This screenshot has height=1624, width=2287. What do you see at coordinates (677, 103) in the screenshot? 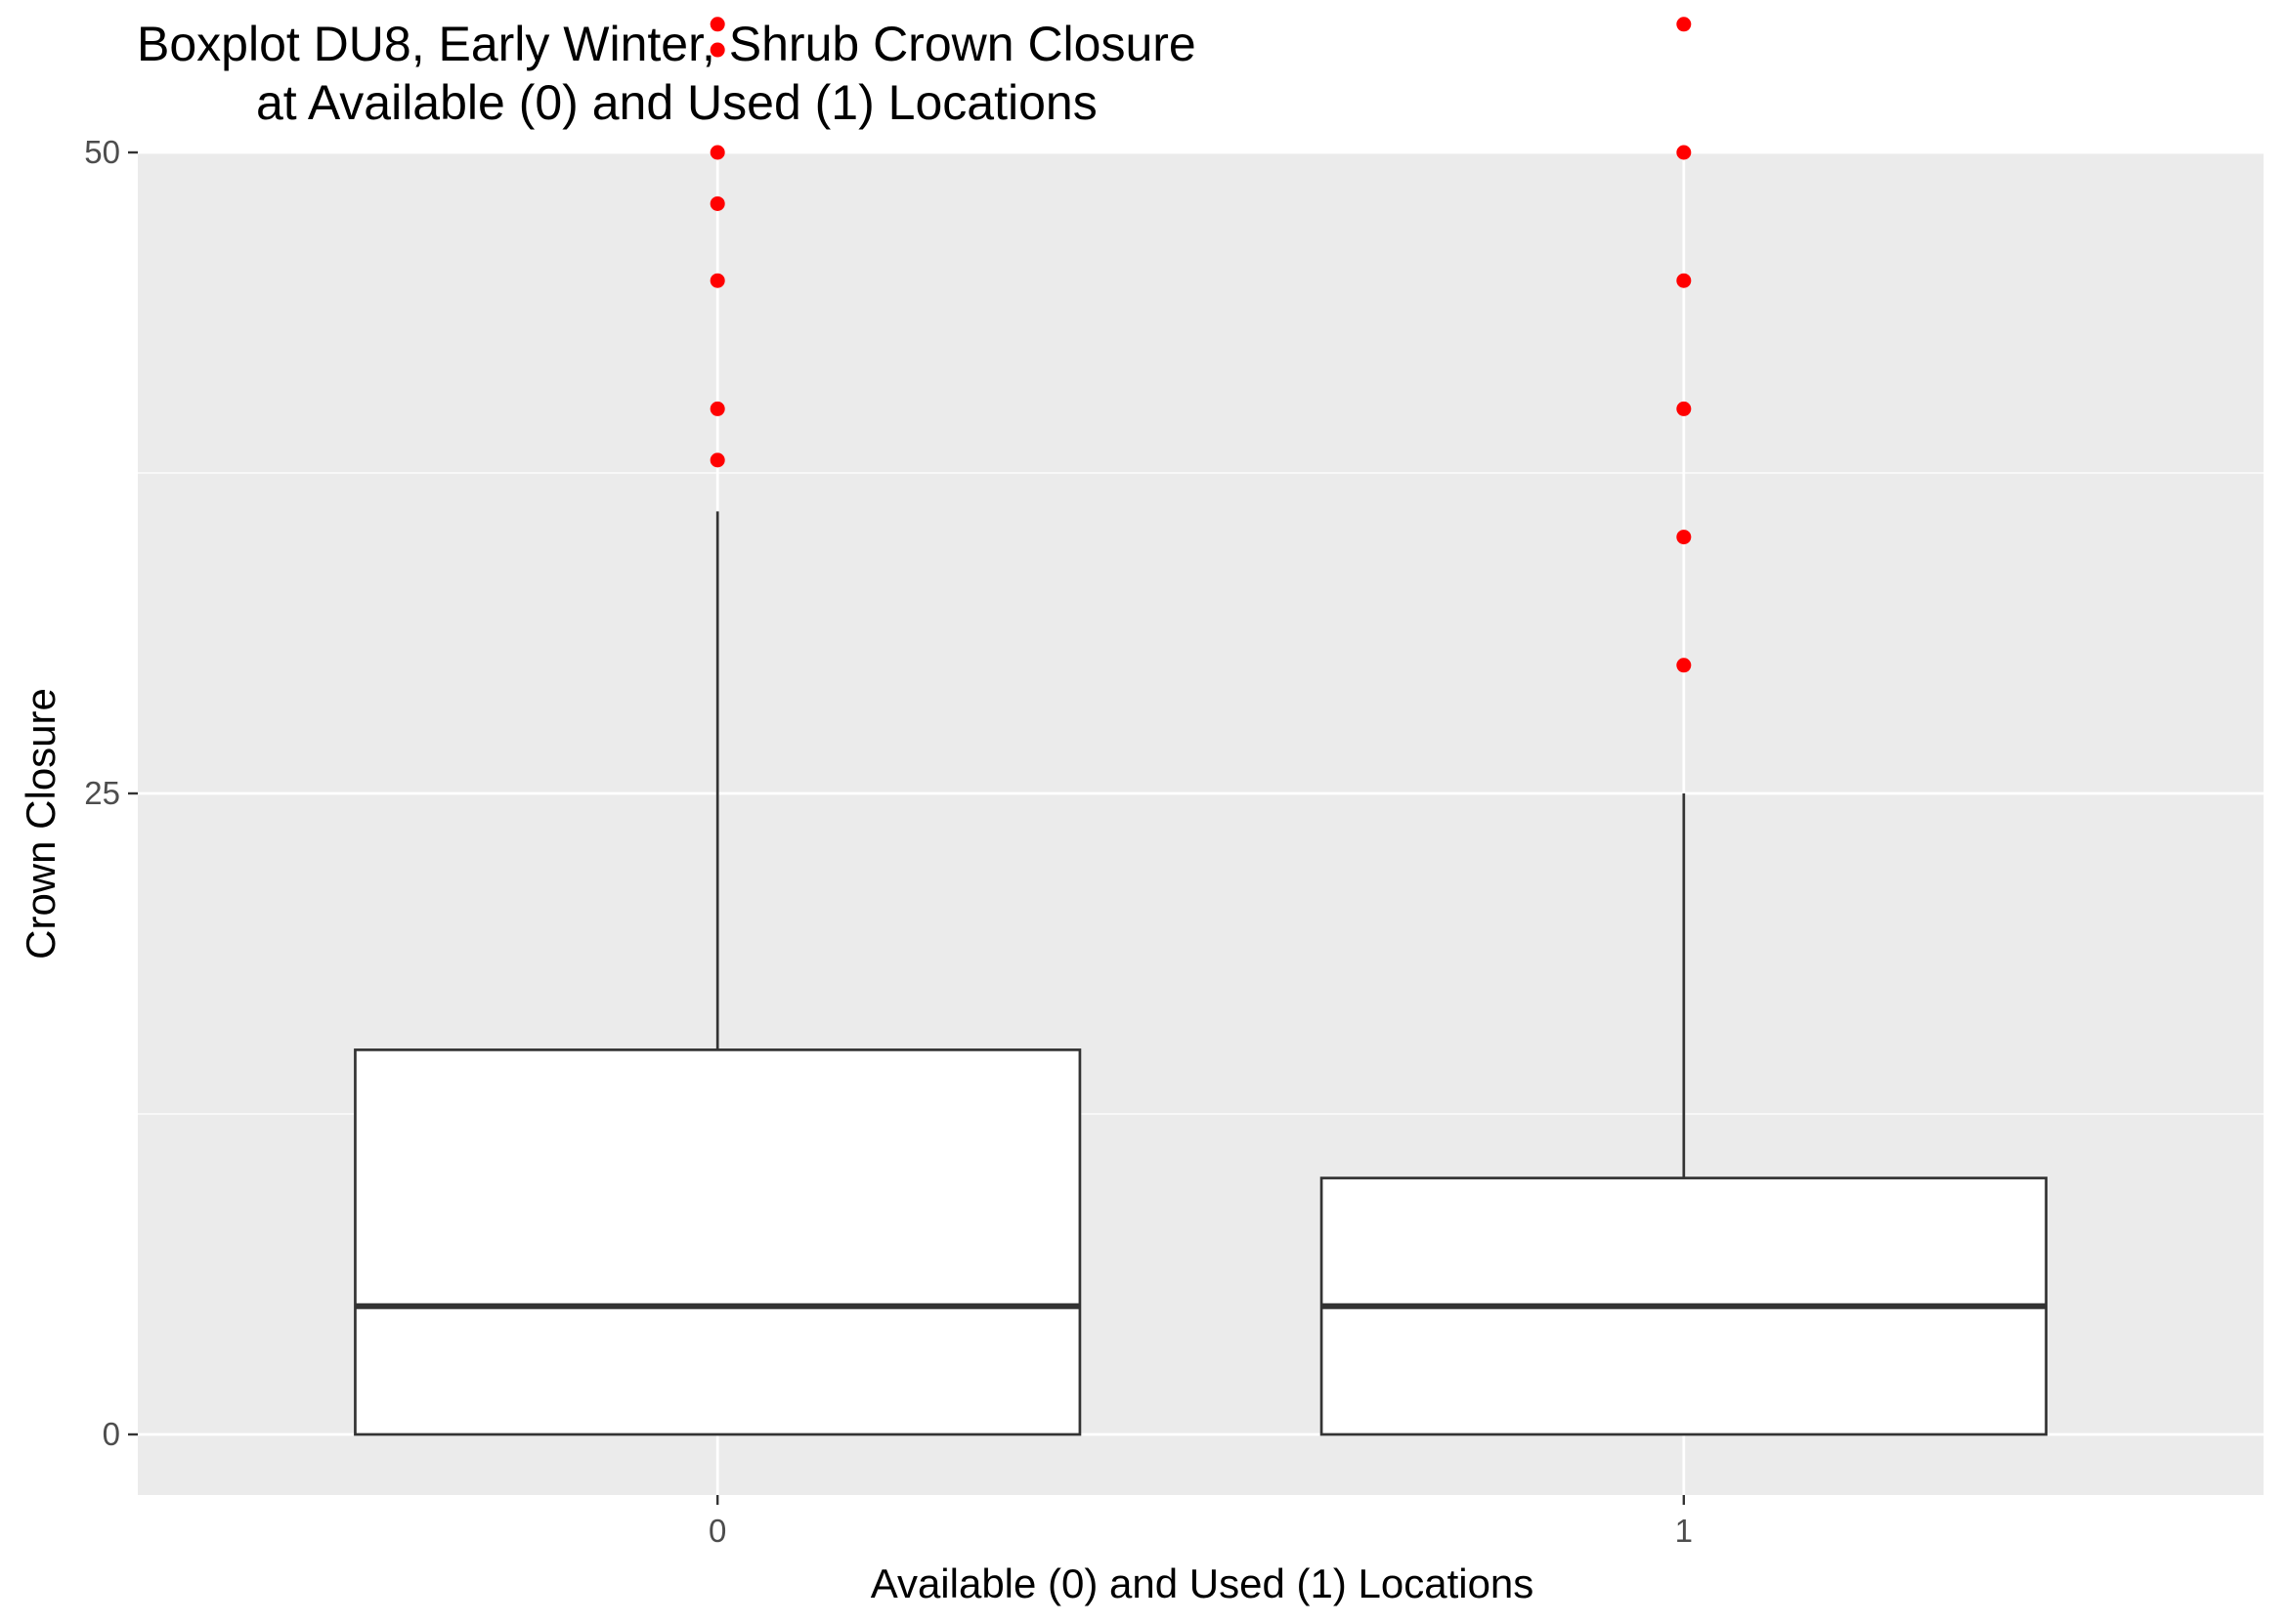
I see `chart-title-line-2: at Available (0) and Used (1) Locations` at bounding box center [677, 103].